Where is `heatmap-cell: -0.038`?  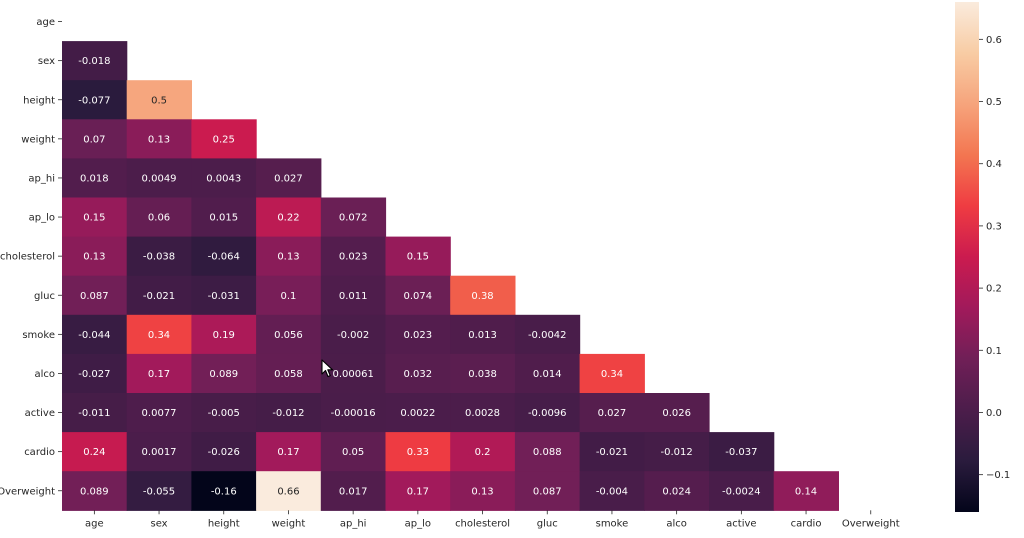 heatmap-cell: -0.038 is located at coordinates (159, 256).